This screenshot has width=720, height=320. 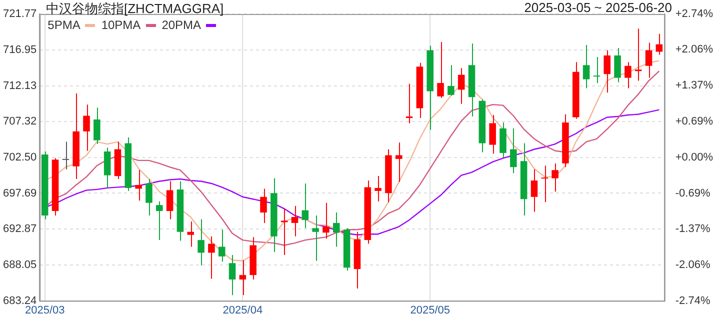 What do you see at coordinates (692, 265) in the screenshot?
I see `y2-tick-label: -2.06%` at bounding box center [692, 265].